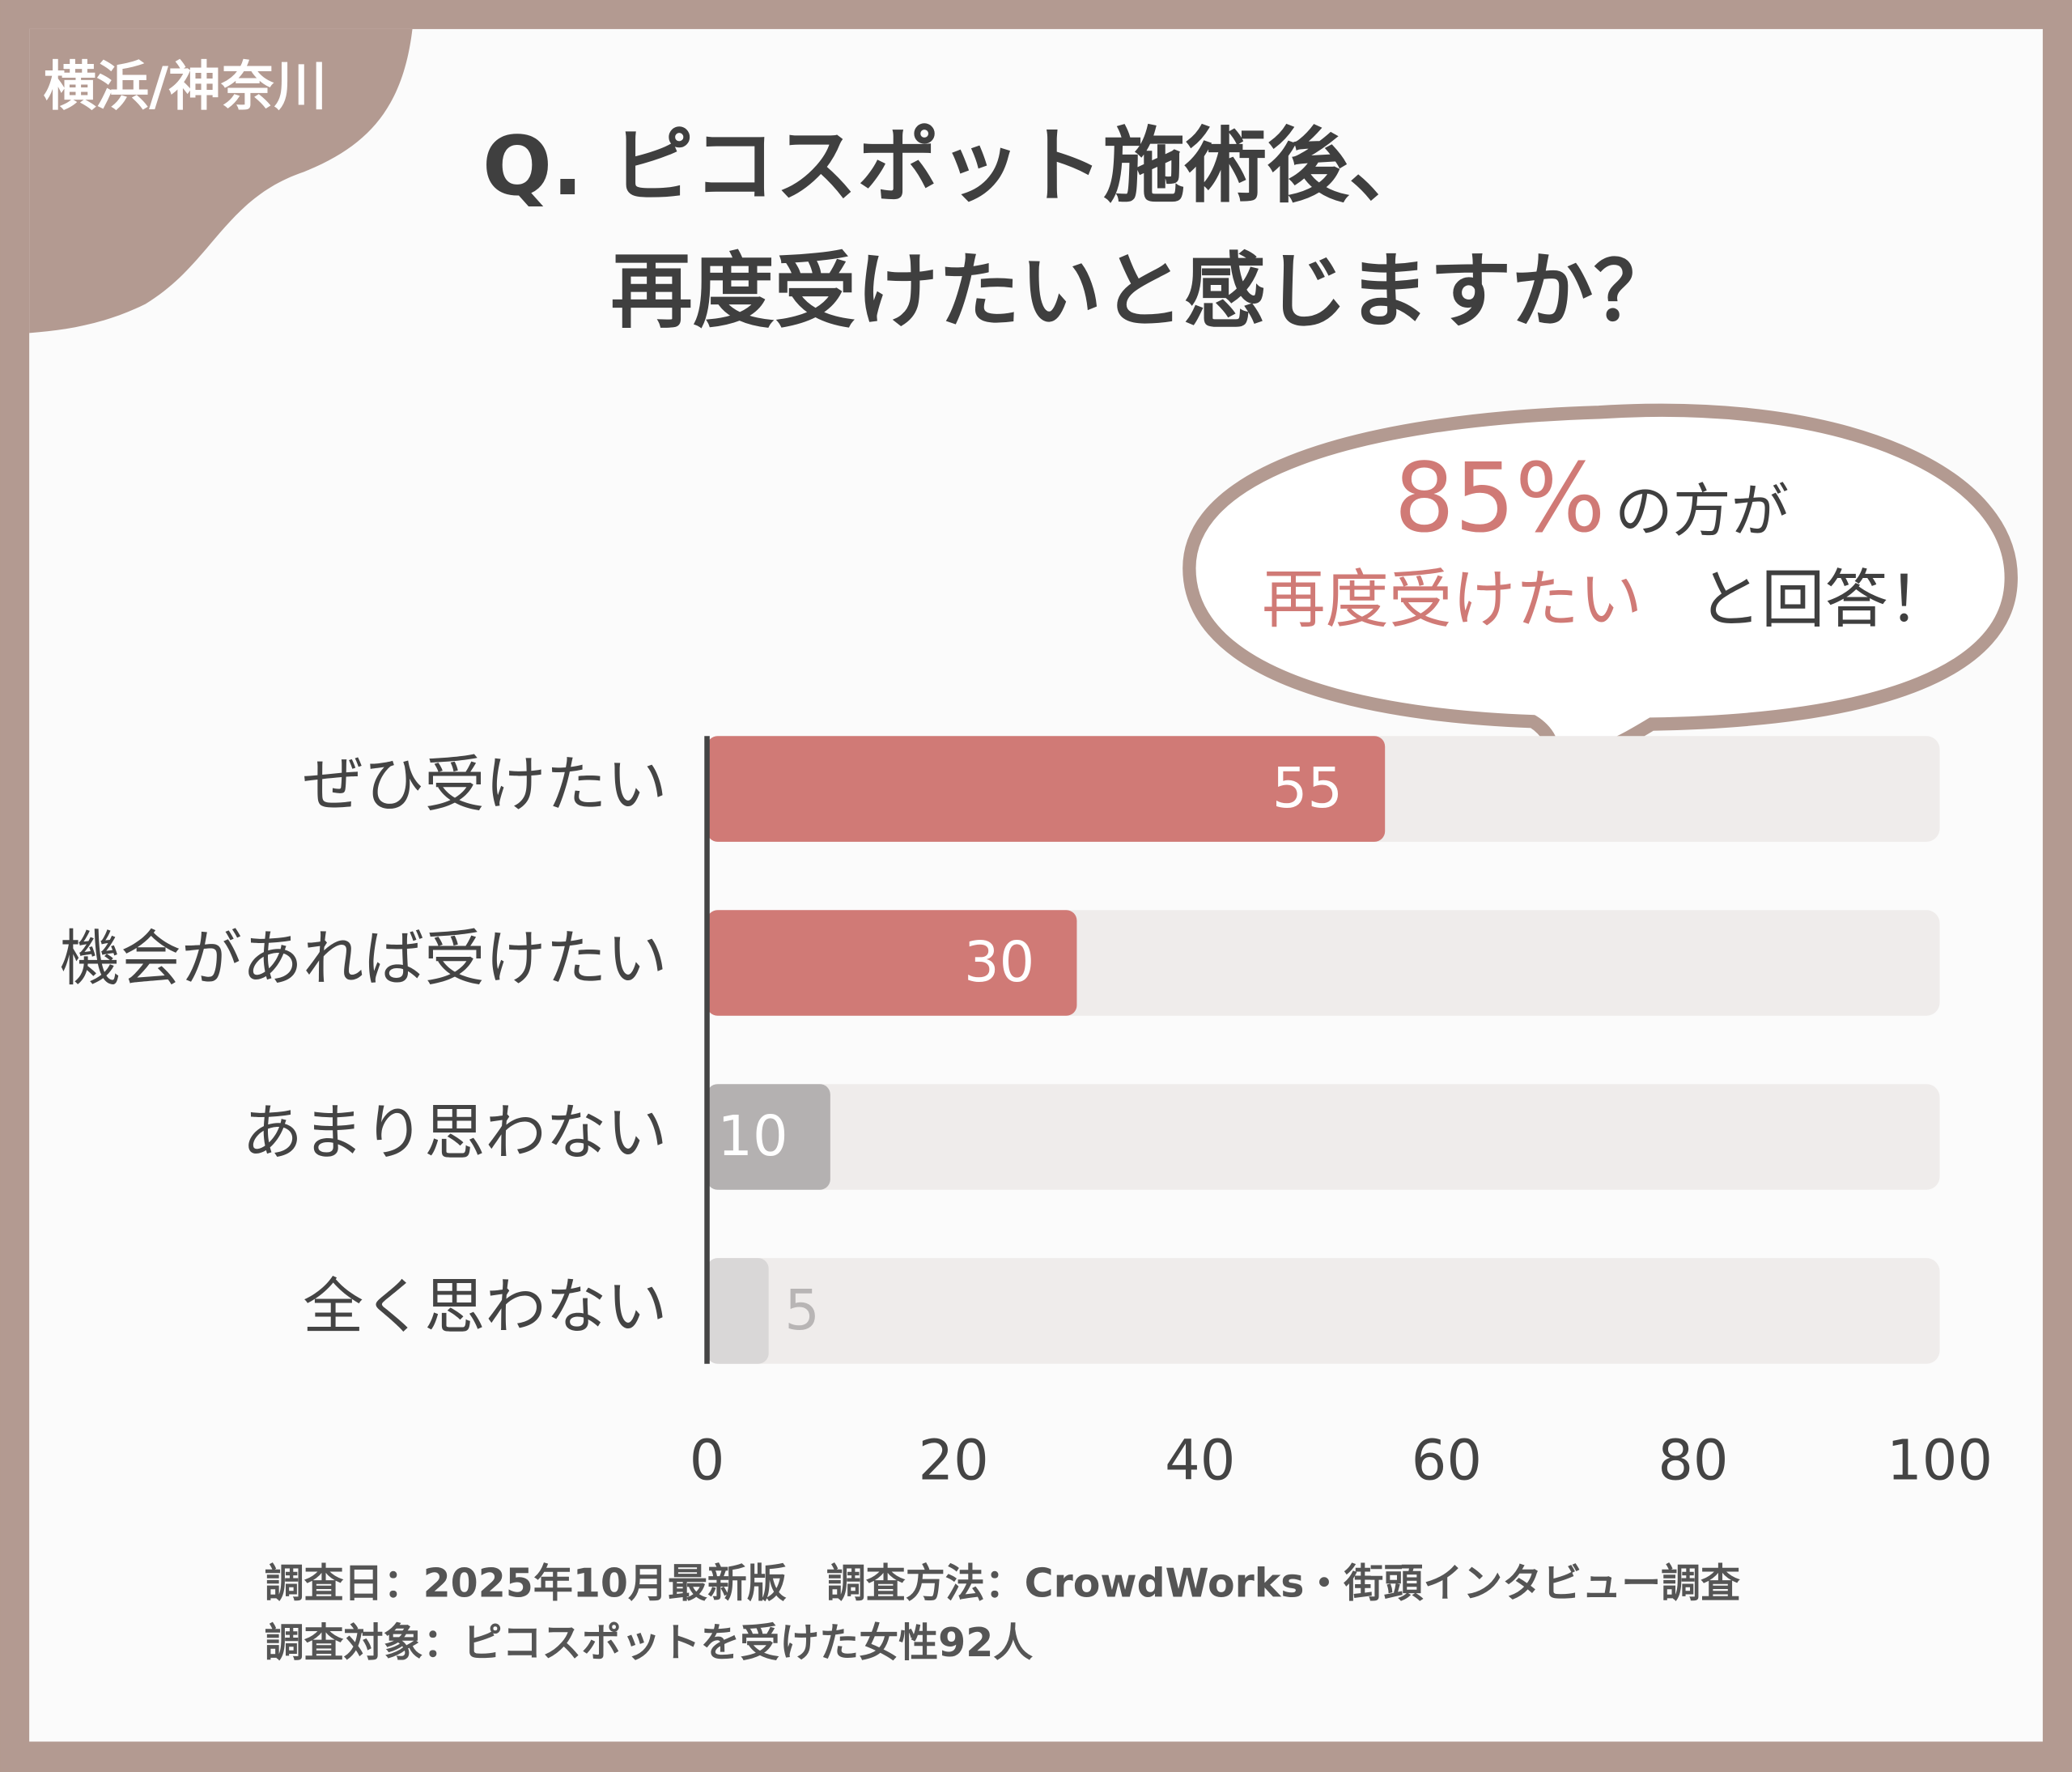  I want to click on value-label: 10, so click(752, 1137).